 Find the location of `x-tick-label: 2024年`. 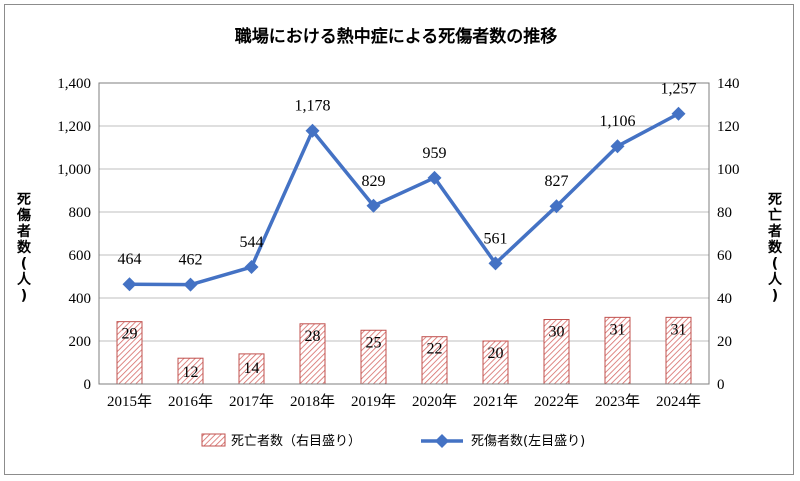

x-tick-label: 2024年 is located at coordinates (678, 401).